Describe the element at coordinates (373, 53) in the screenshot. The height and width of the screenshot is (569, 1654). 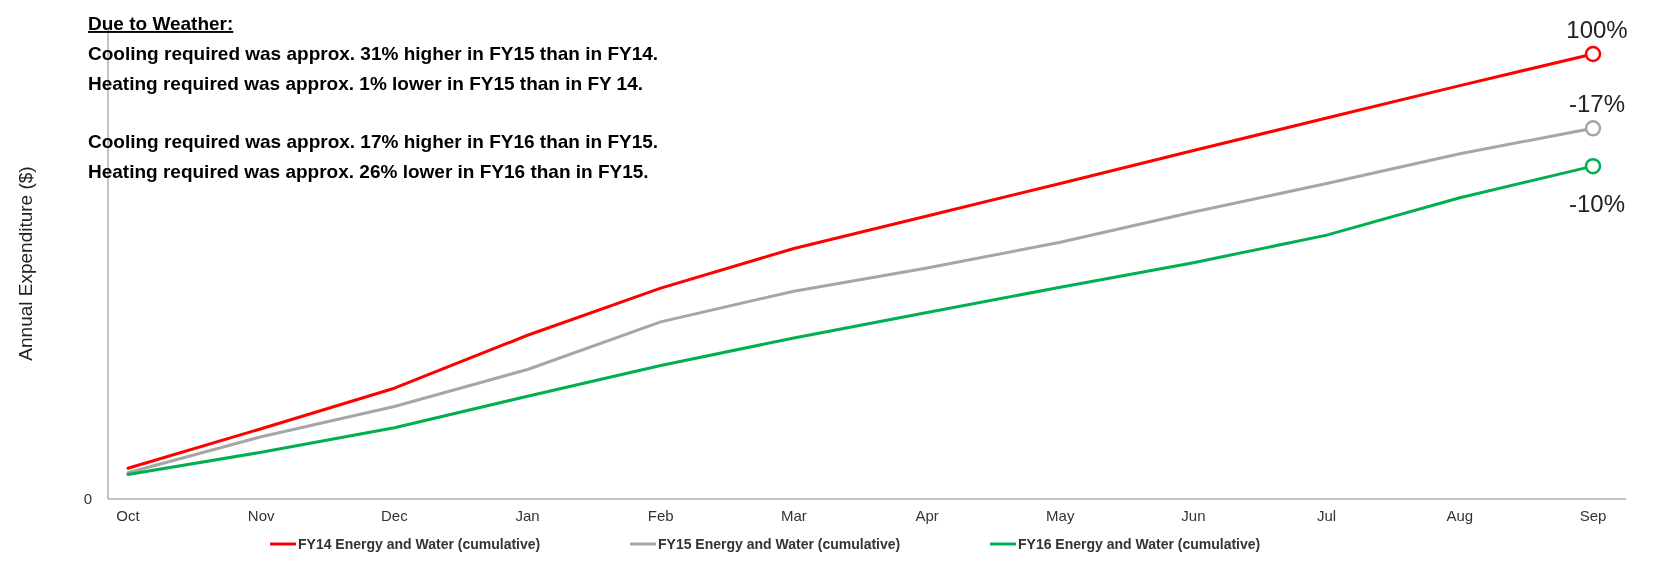
I see `annotation: Cooling required was approx. 31% higher in FY15 than in FY14.` at that location.